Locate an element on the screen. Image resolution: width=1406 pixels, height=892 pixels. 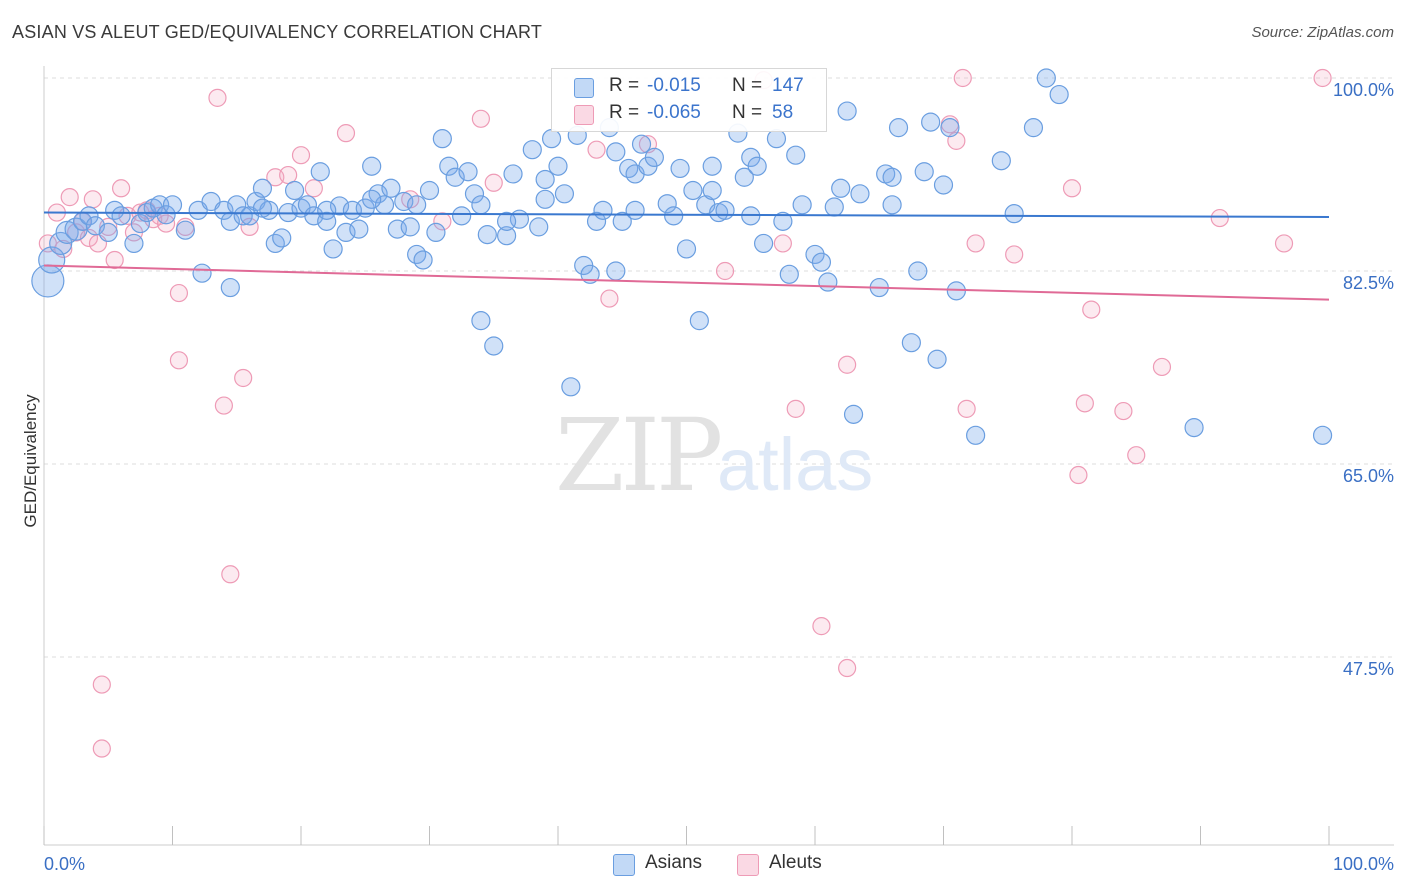
watermark-atlas: atlas is located at coordinates (795, 464).